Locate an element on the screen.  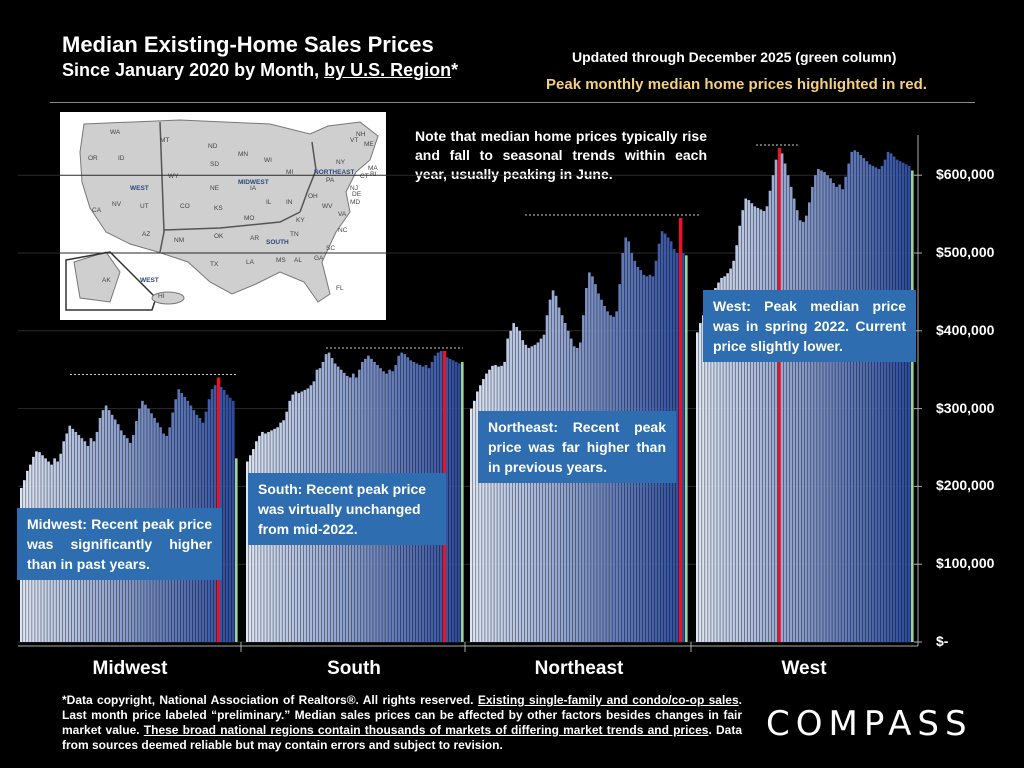
map-state-sd: SD is located at coordinates (214, 164).